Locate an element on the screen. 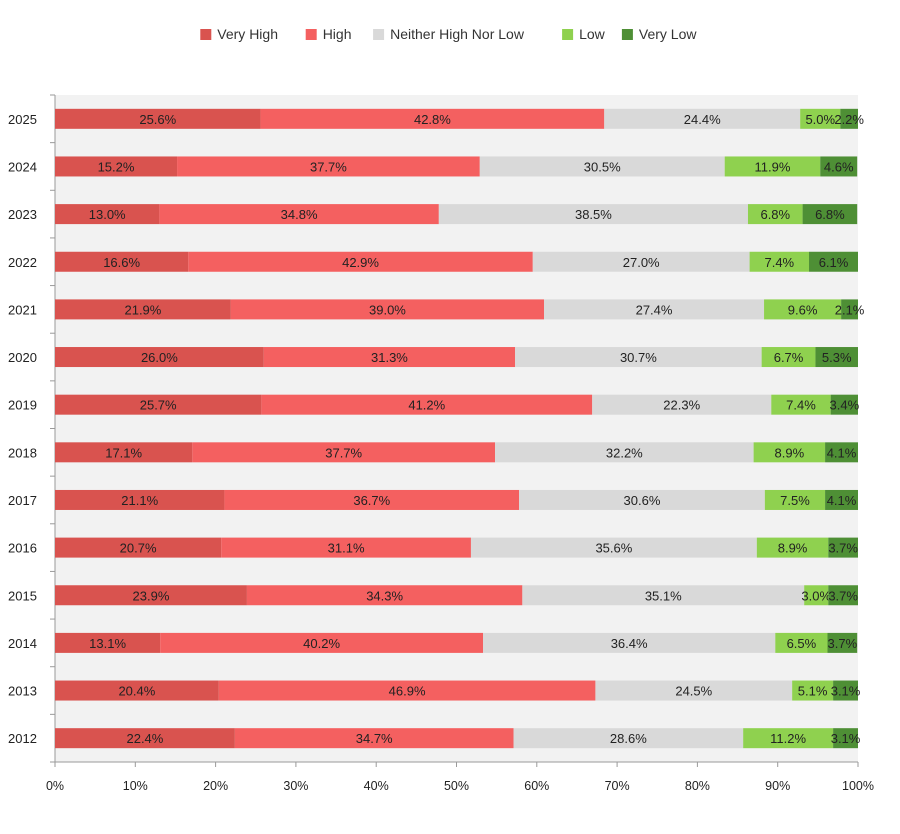 Image resolution: width=900 pixels, height=834 pixels. data-label: 46.9% is located at coordinates (407, 691).